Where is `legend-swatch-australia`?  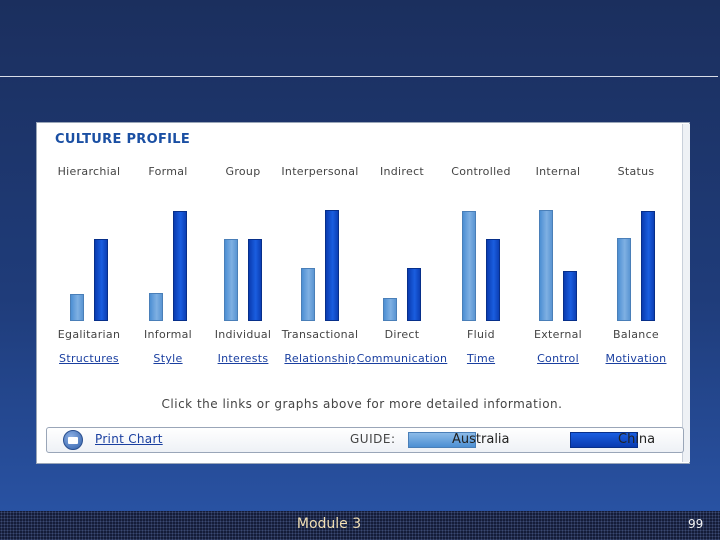 legend-swatch-australia is located at coordinates (442, 440).